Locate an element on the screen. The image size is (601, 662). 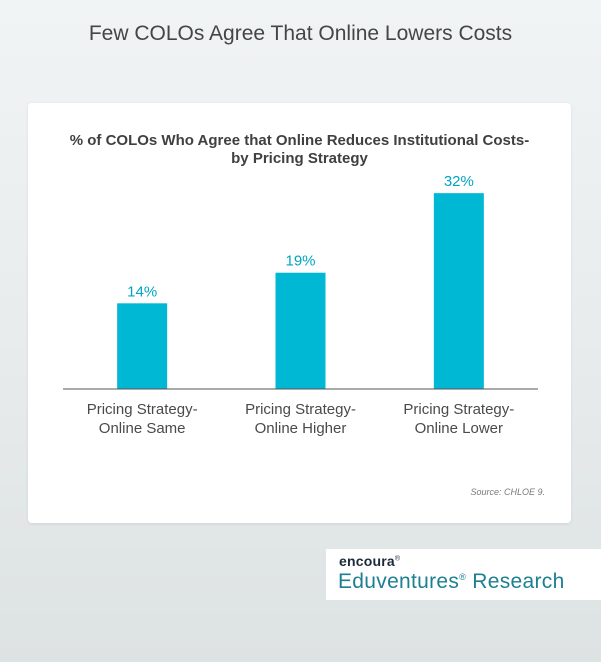
category-label-1-line-2: Online Same is located at coordinates (142, 428).